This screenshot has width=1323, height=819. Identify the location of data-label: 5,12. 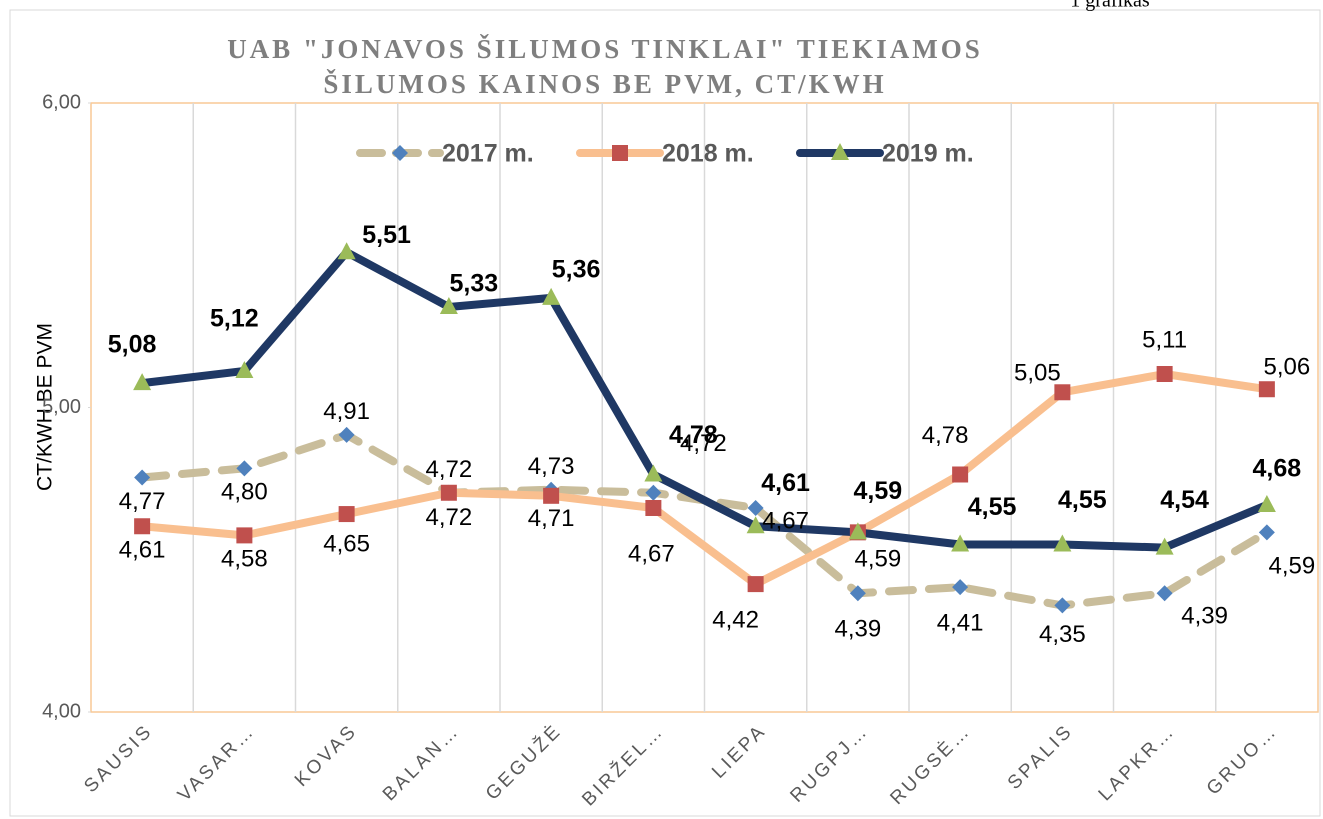
(234, 319).